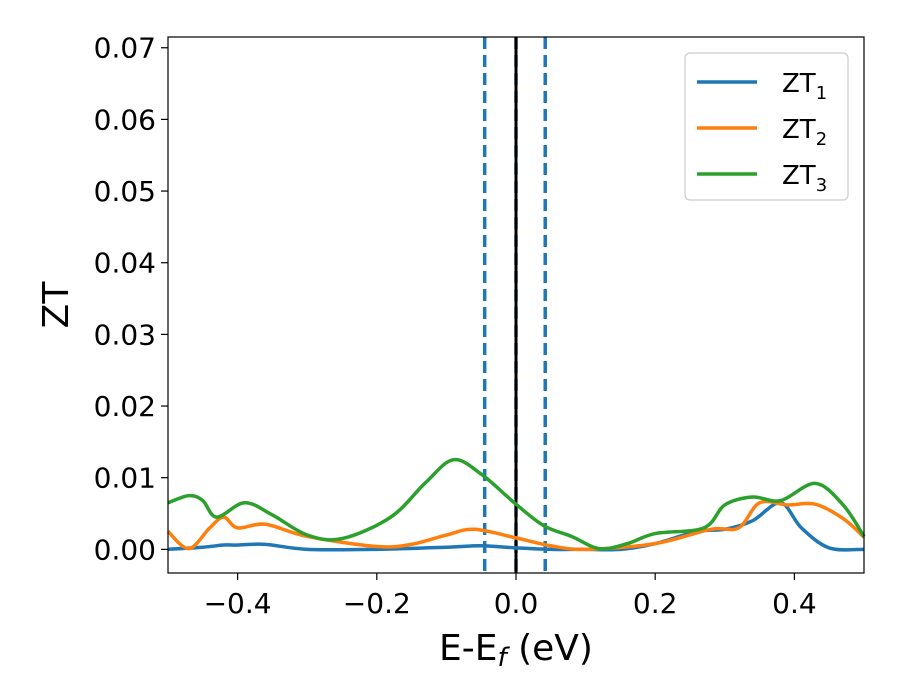  I want to click on x-tick-label: 0.4, so click(794, 603).